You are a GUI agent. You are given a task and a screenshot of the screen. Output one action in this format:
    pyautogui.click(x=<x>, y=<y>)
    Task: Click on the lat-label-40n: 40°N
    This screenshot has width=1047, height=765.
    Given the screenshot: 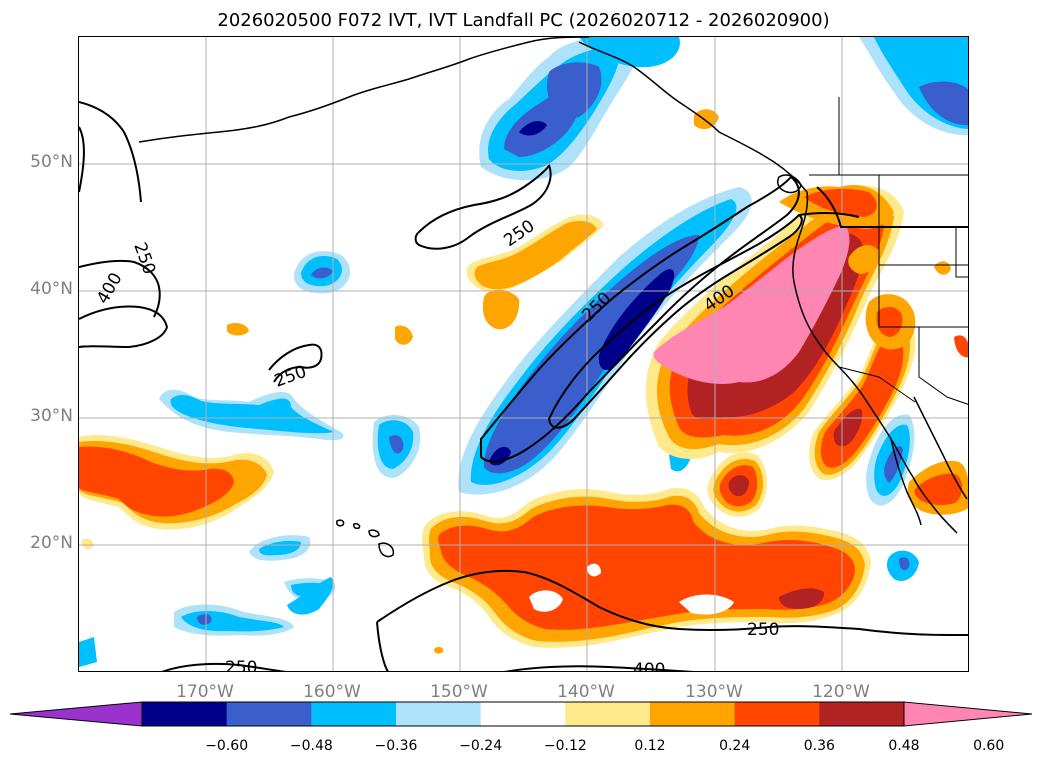 What is the action you would take?
    pyautogui.click(x=51, y=289)
    